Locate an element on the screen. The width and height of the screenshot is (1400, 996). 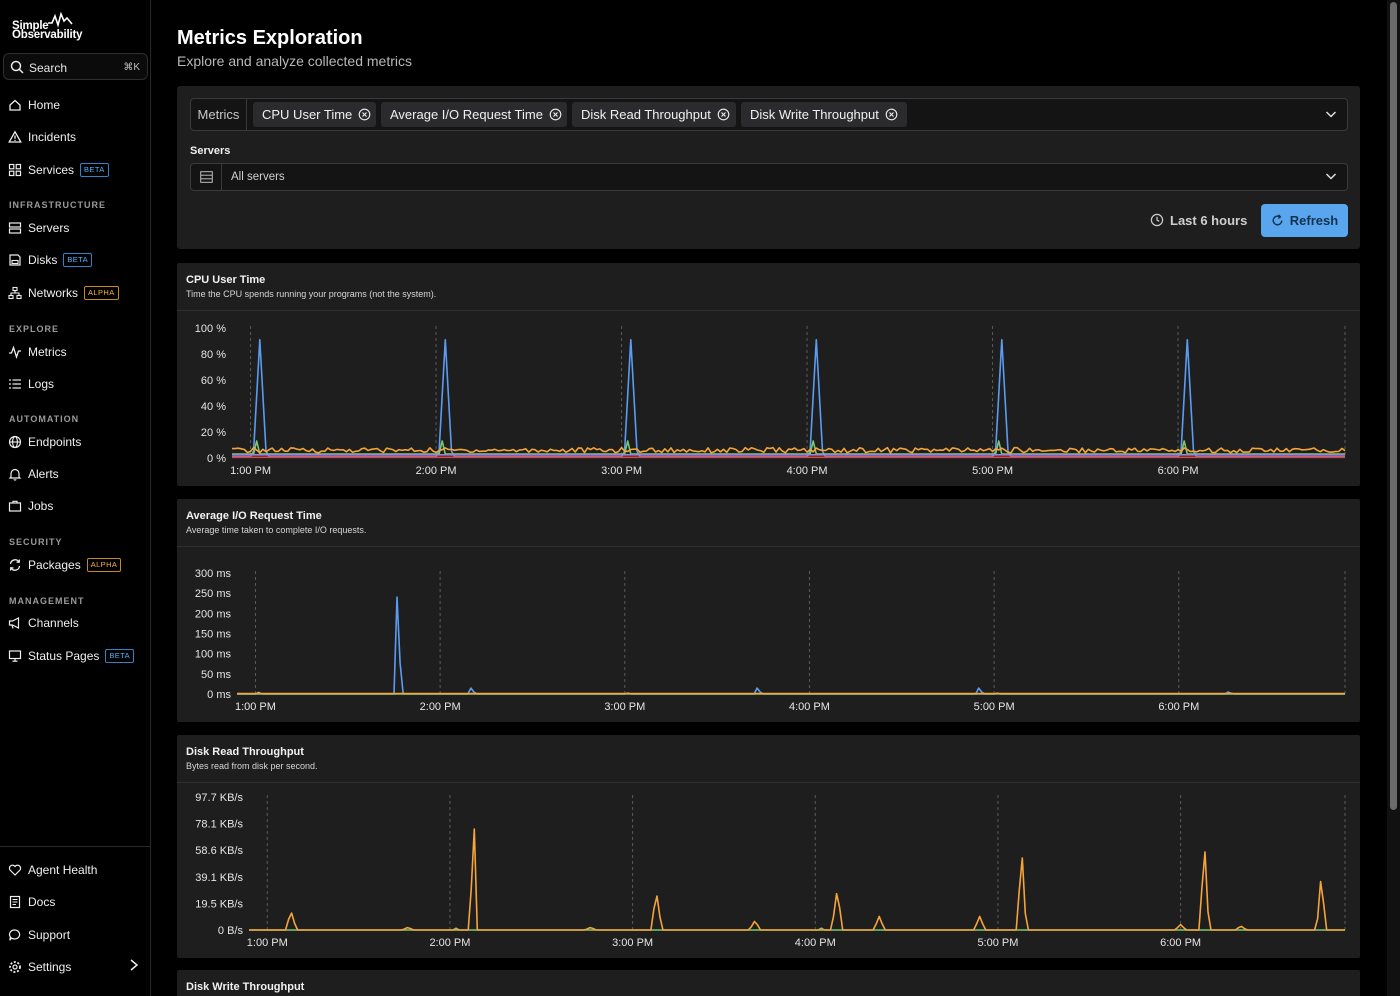
panel-title: Disk Write Throughput is located at coordinates (245, 987).